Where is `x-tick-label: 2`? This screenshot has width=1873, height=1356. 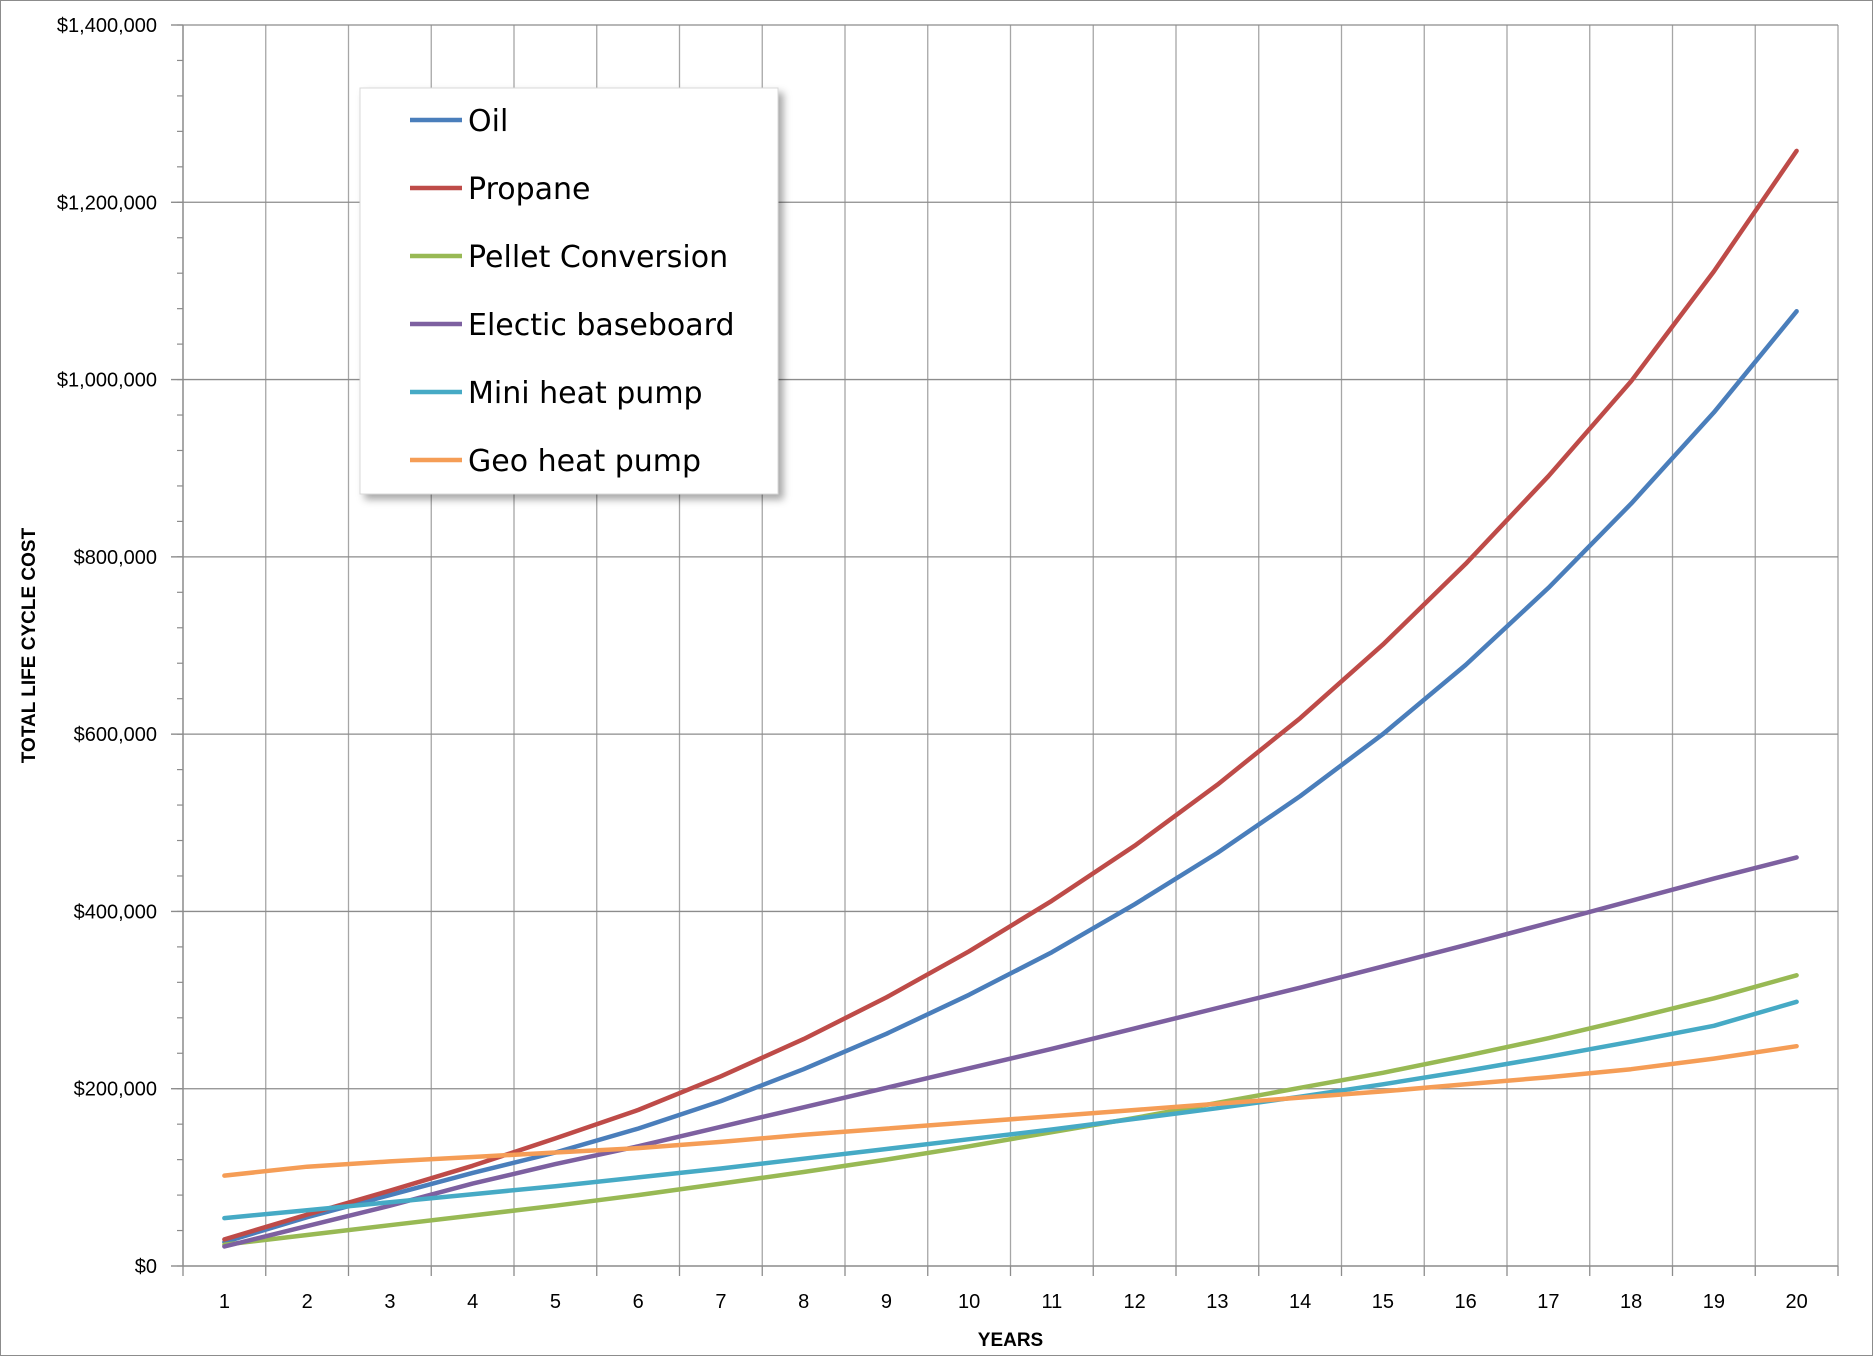 x-tick-label: 2 is located at coordinates (307, 1302).